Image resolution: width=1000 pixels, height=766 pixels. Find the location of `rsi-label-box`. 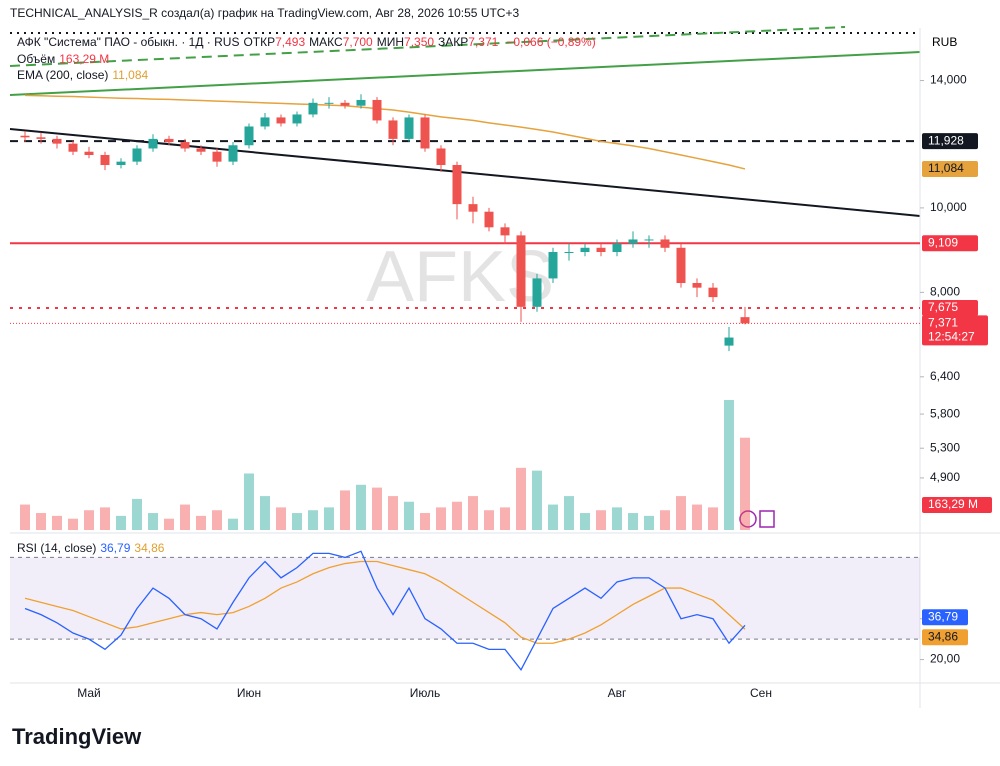

rsi-label-box is located at coordinates (945, 617).